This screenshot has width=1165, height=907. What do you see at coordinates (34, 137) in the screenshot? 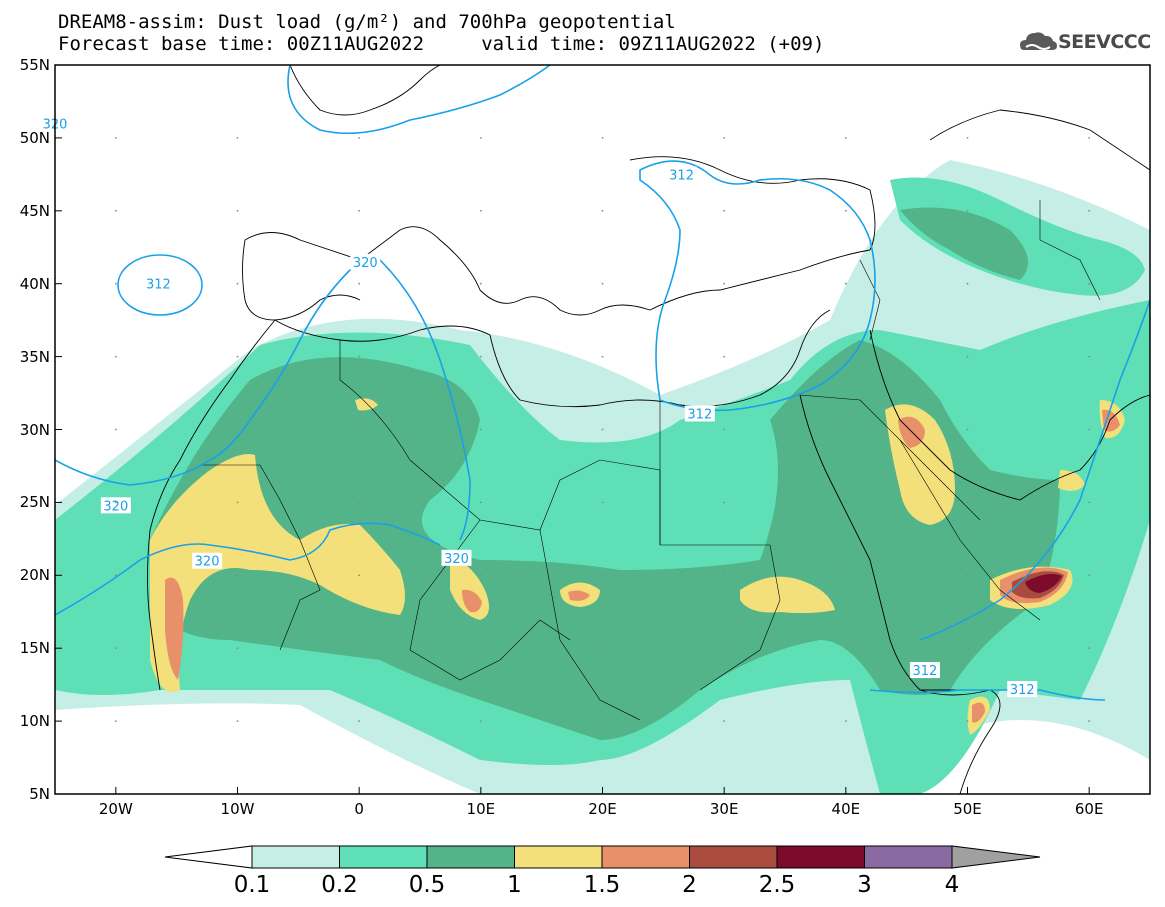
I see `lat-tick-label: 50N` at bounding box center [34, 137].